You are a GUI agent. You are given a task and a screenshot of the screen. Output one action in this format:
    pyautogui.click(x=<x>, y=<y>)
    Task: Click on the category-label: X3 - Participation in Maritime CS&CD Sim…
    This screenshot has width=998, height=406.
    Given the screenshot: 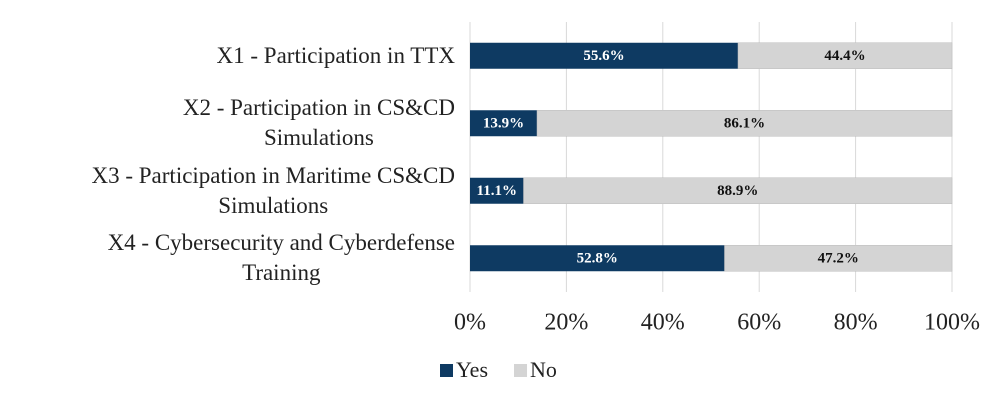 What is the action you would take?
    pyautogui.click(x=273, y=190)
    